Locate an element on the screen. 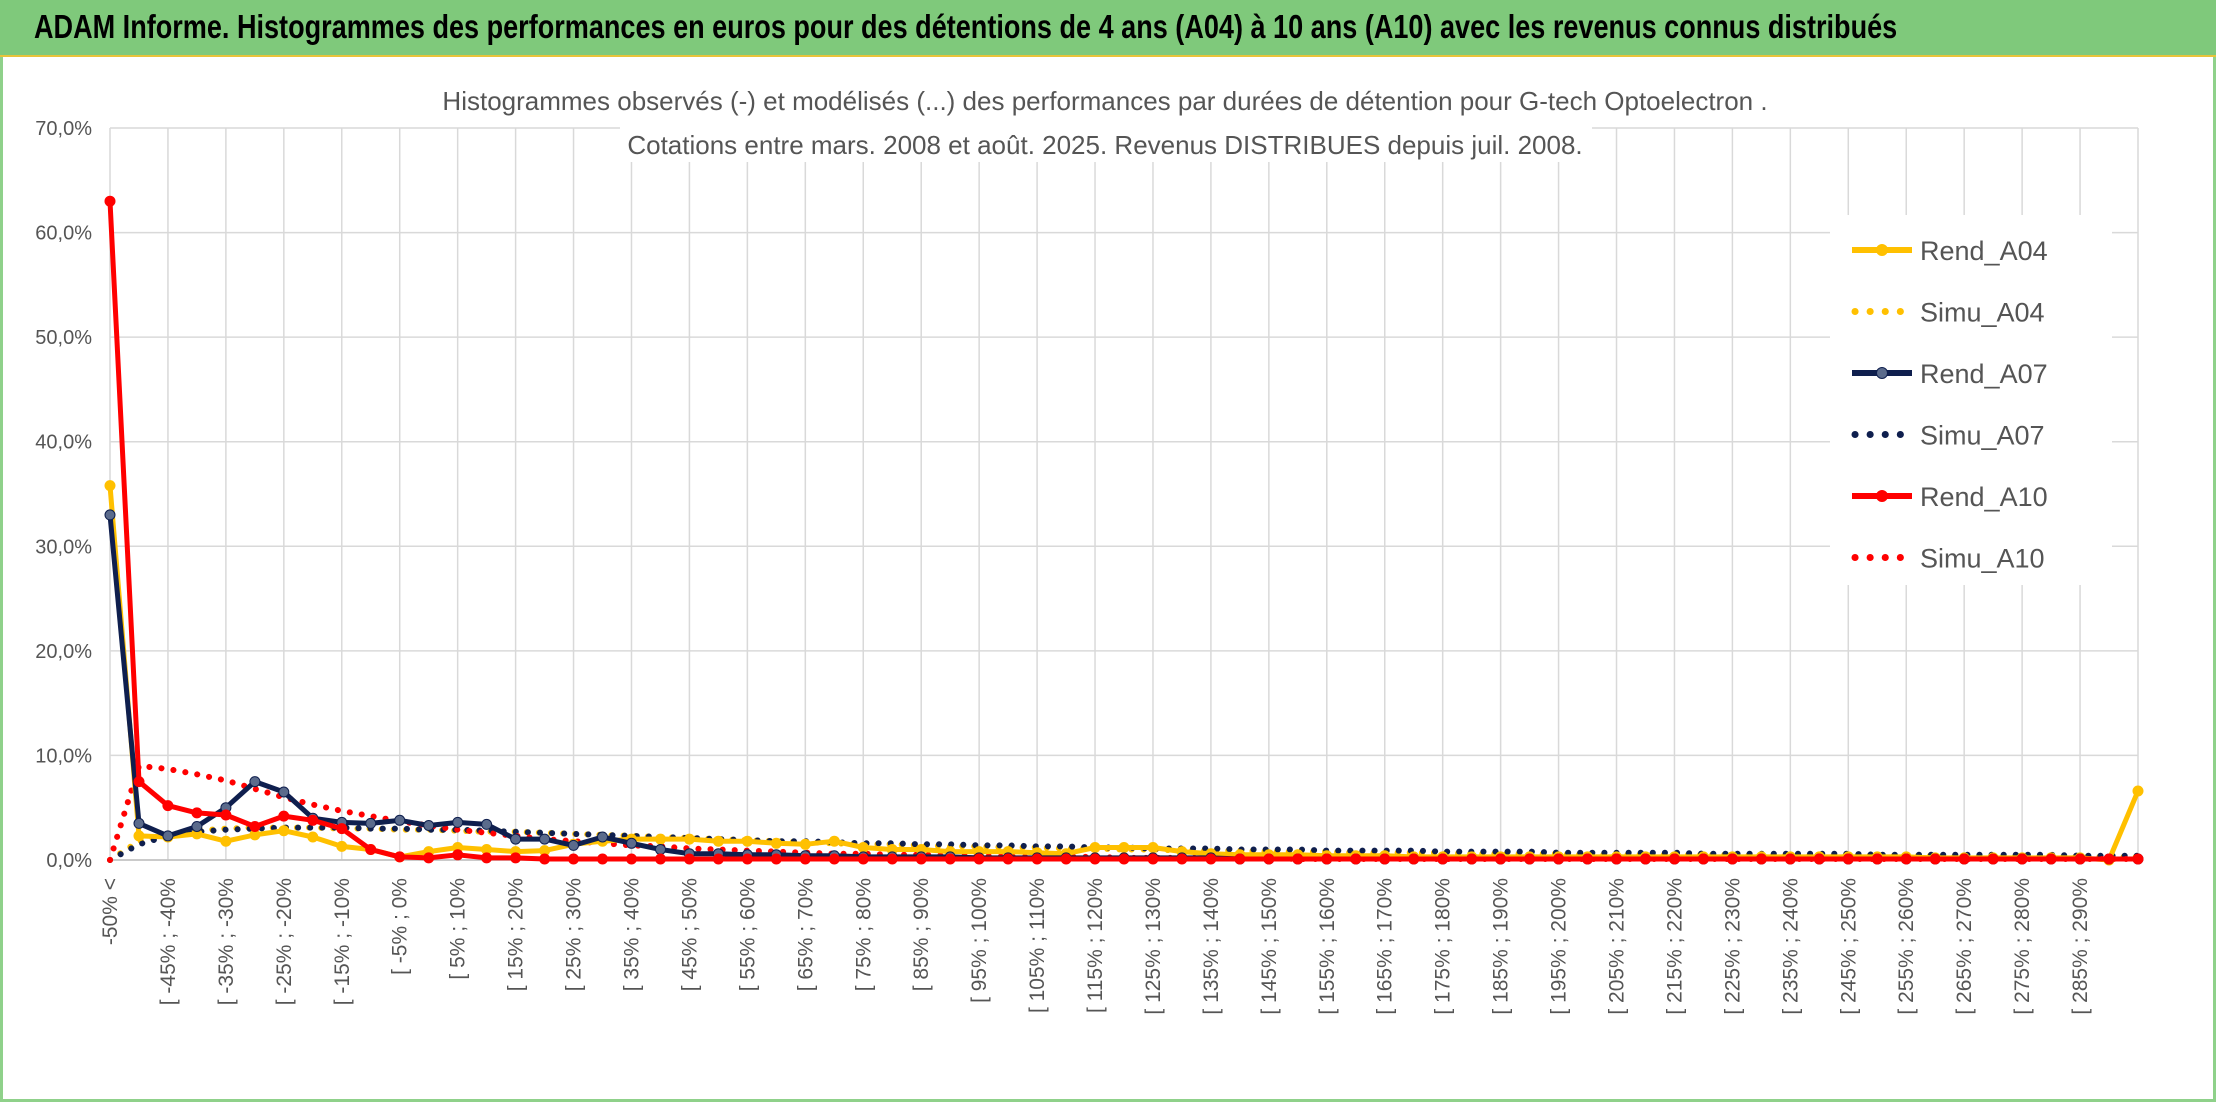  x-tick-label: [ 25% ; 30% is located at coordinates (574, 934).